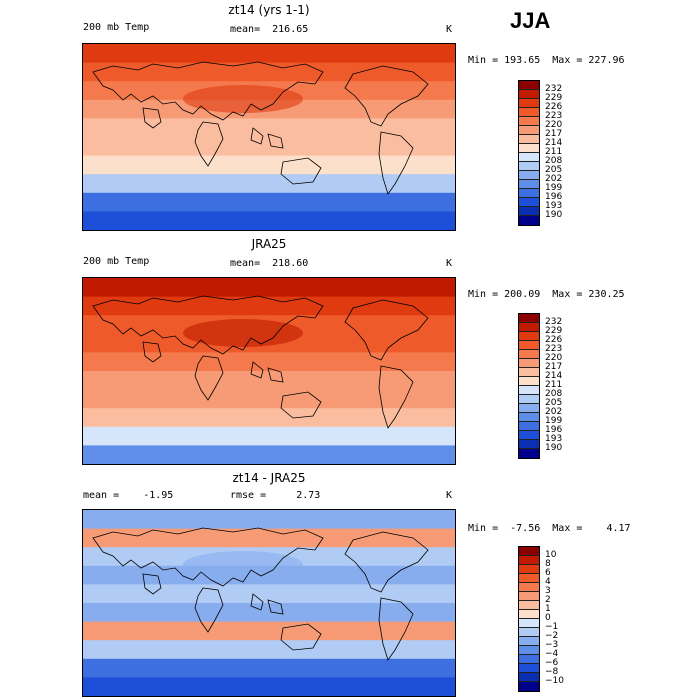 This screenshot has width=700, height=700. I want to click on colorbar-tick-label: −3, so click(552, 645).